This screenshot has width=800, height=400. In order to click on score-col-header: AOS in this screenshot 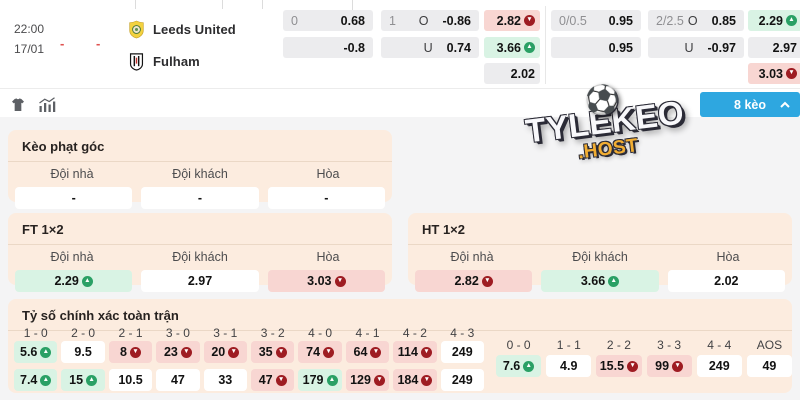, I will do `click(769, 345)`.